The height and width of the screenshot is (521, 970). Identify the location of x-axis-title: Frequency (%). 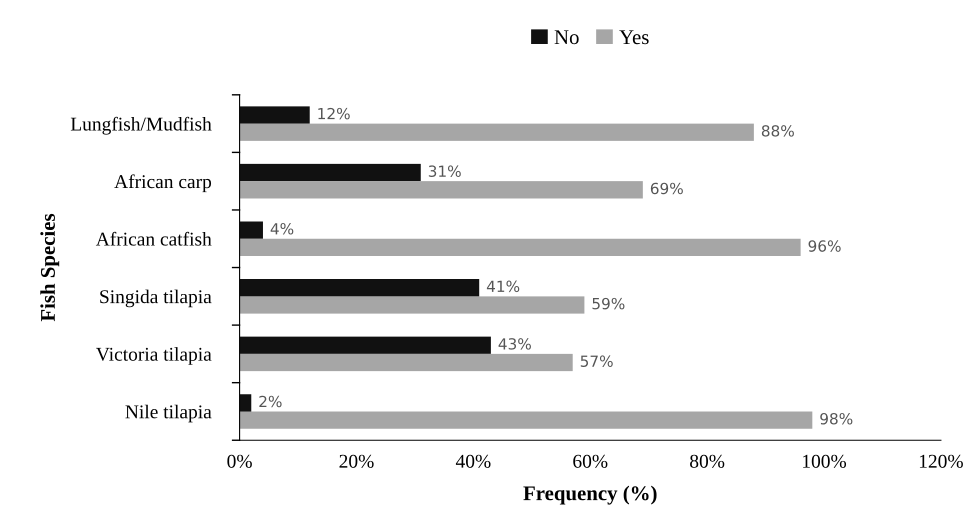
(590, 495).